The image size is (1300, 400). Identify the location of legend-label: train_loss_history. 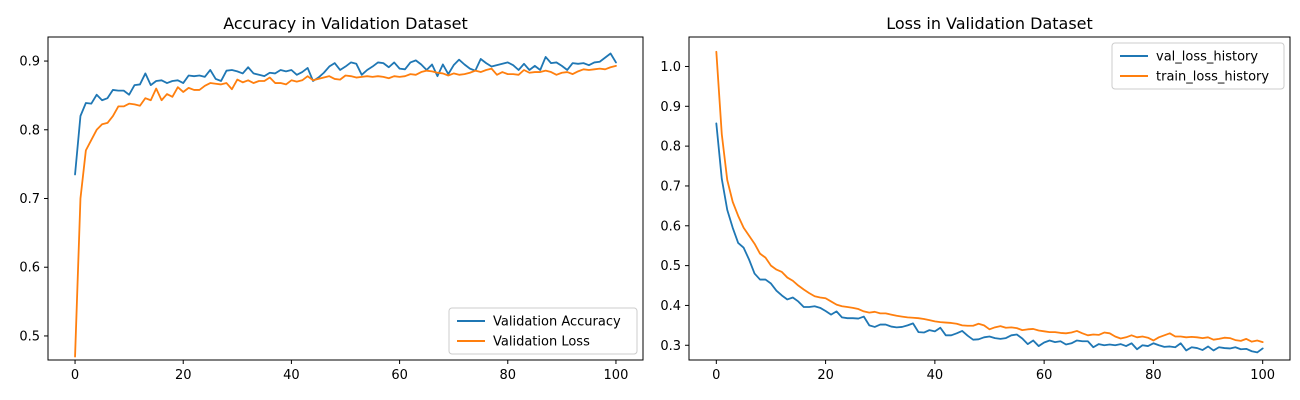
(1212, 77).